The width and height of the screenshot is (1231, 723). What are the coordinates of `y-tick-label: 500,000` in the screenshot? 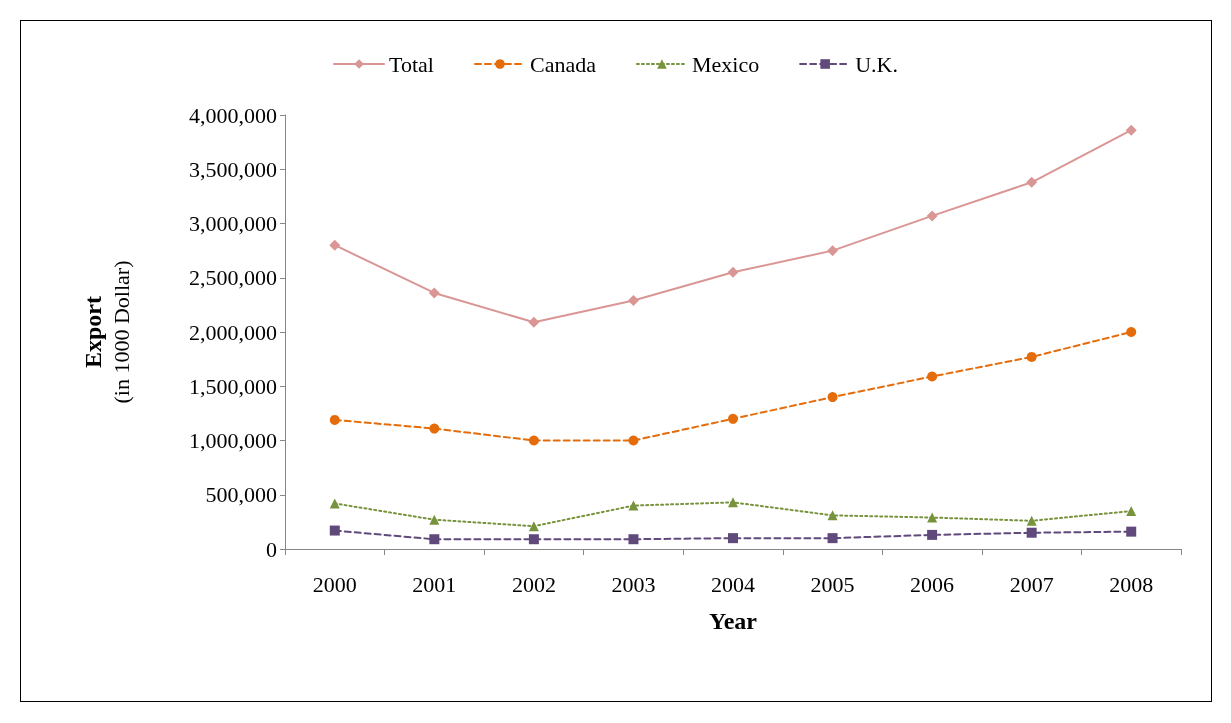 It's located at (241, 495).